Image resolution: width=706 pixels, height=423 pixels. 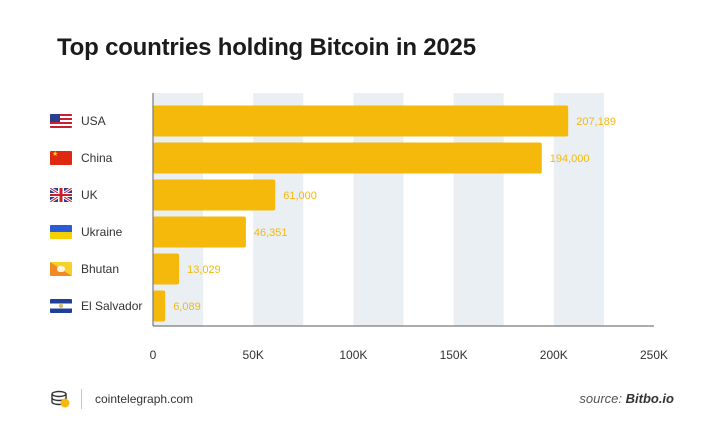 I want to click on china-flag-icon: ★, so click(x=61, y=158).